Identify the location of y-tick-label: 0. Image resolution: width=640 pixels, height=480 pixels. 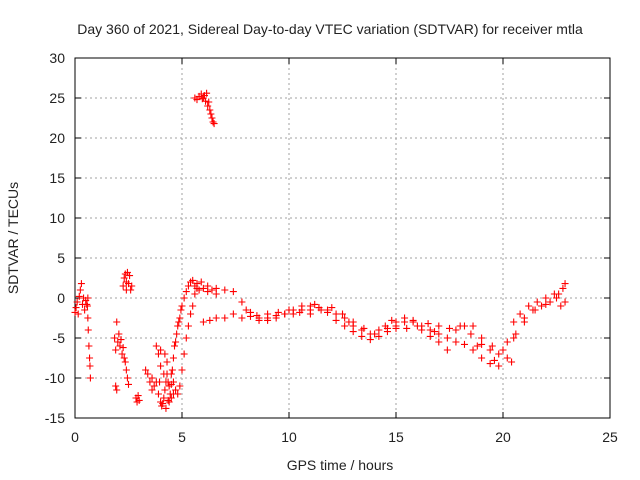
(61, 298).